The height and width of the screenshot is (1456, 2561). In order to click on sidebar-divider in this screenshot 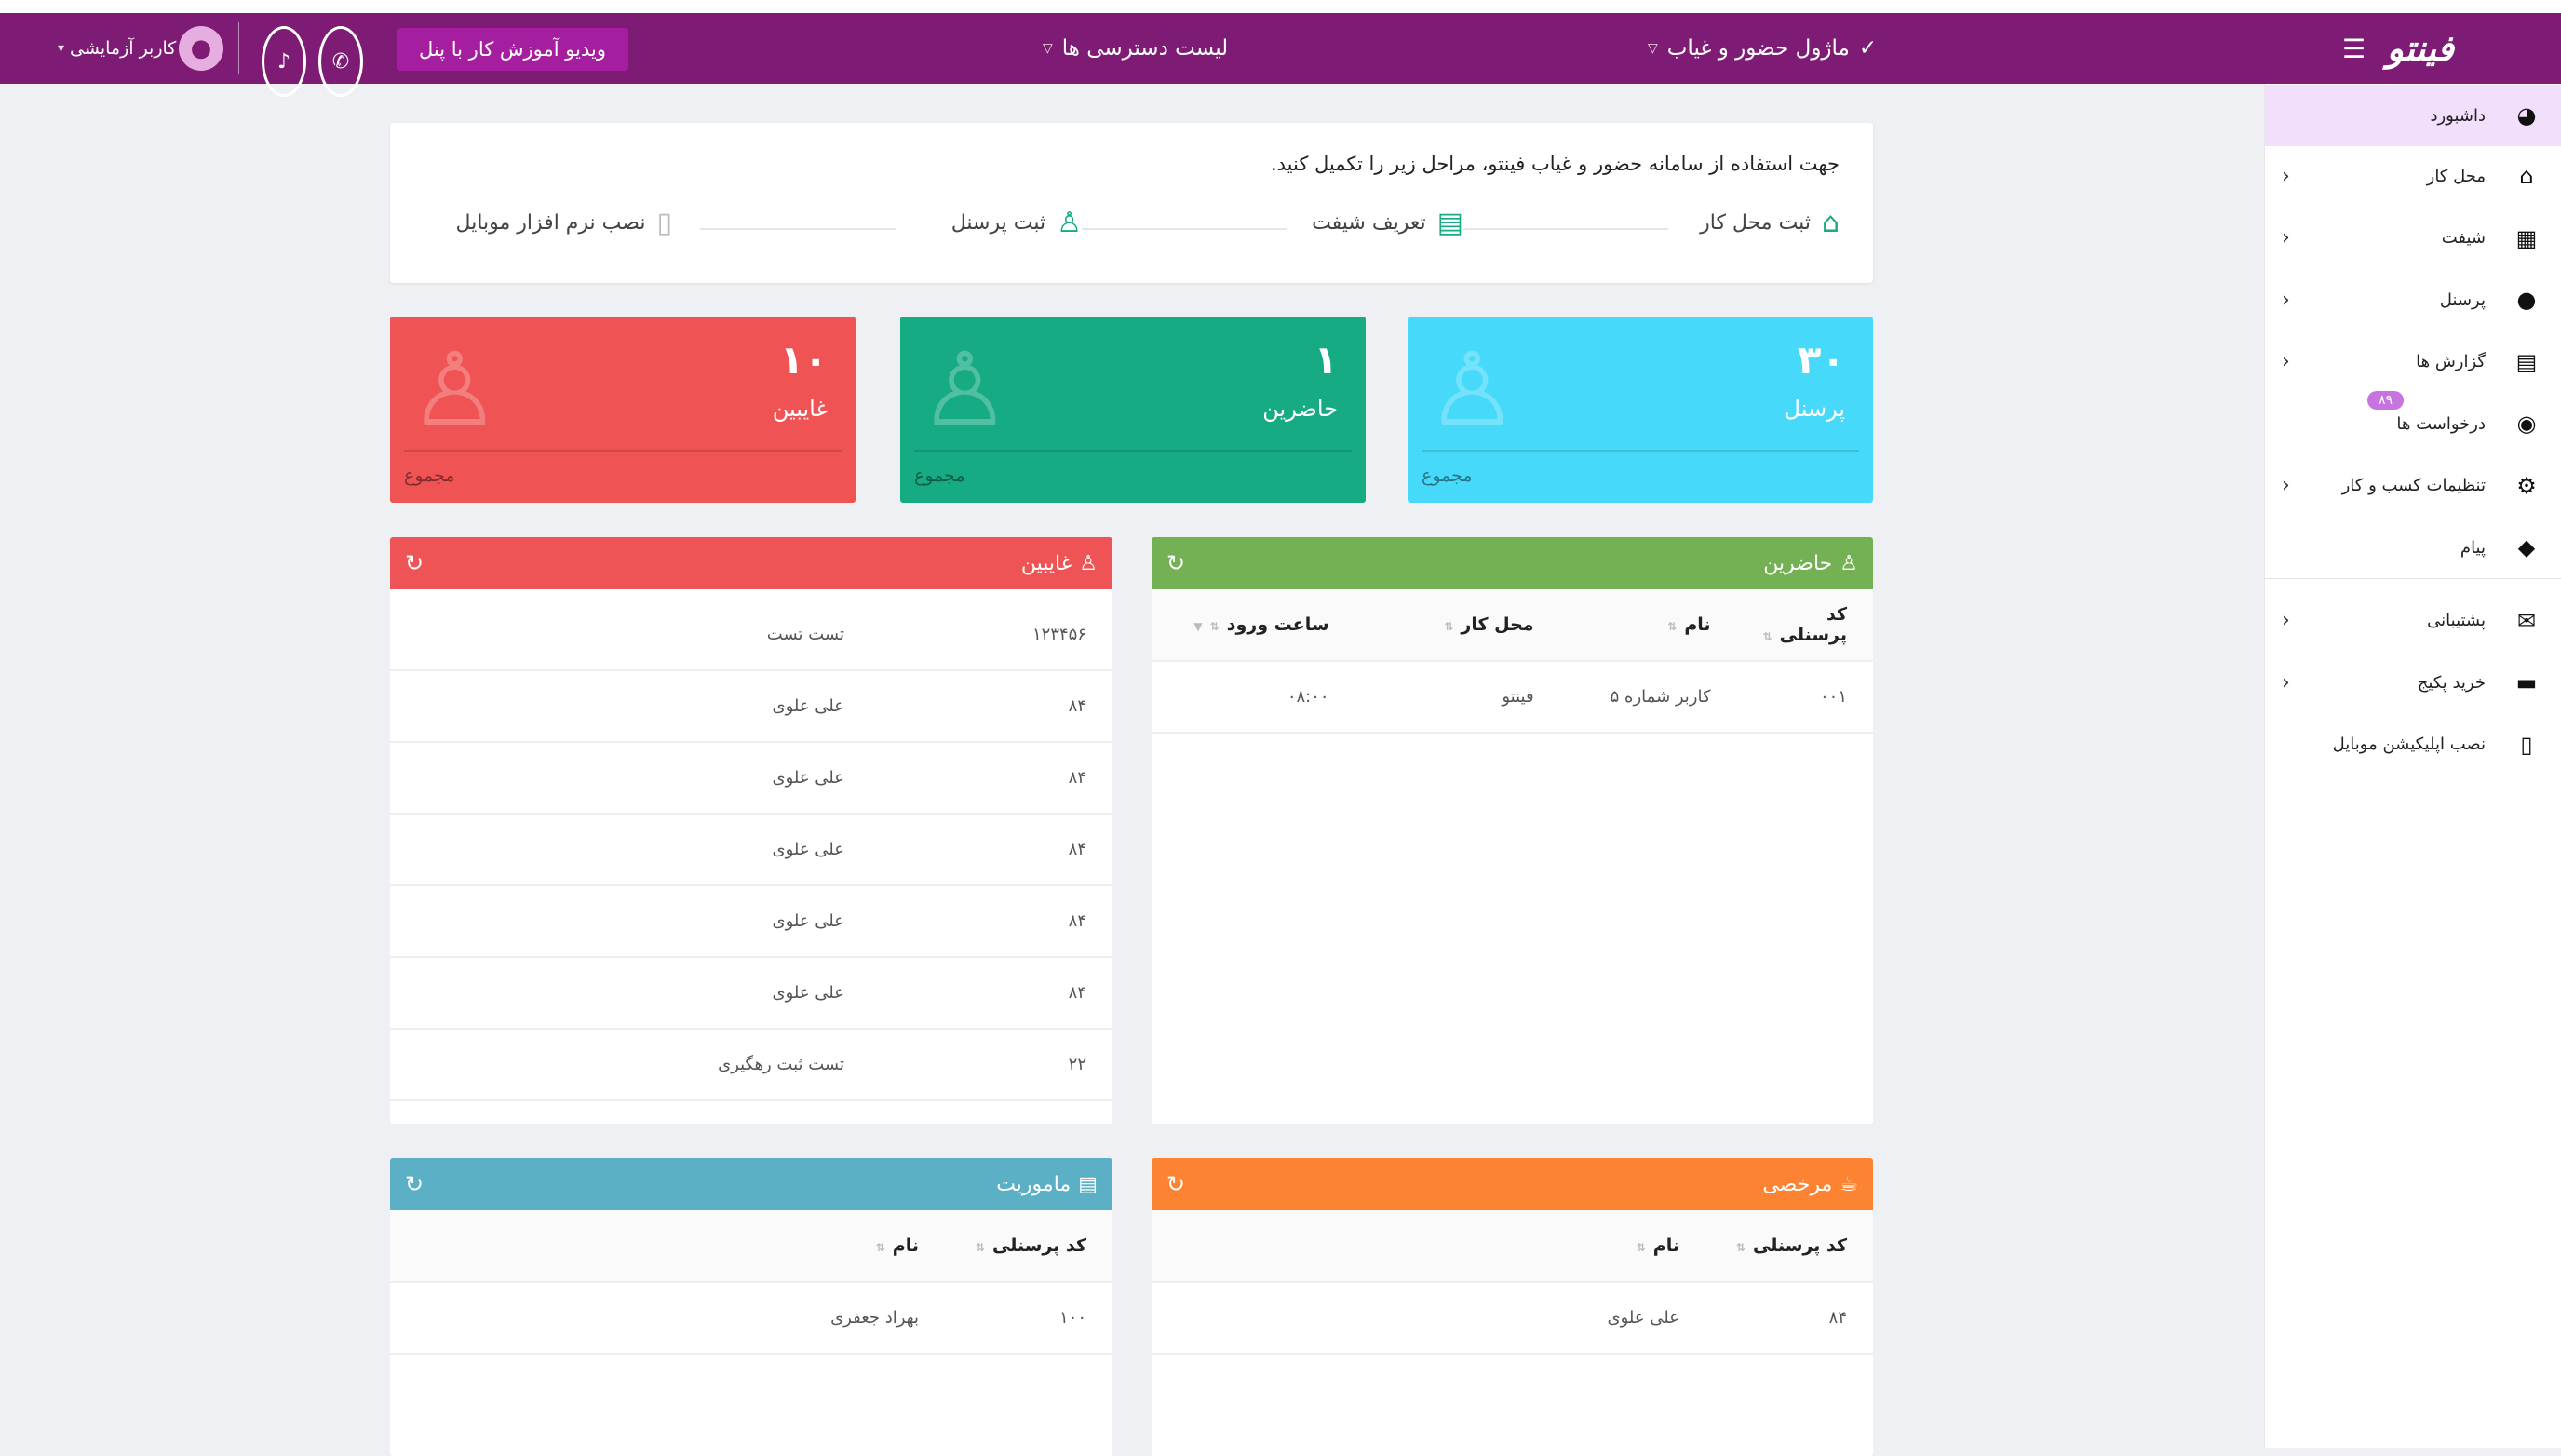, I will do `click(2413, 578)`.